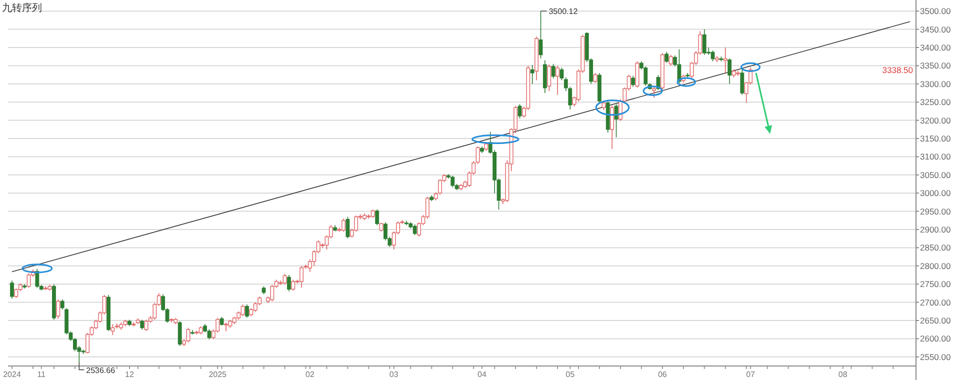 The width and height of the screenshot is (960, 380). What do you see at coordinates (563, 11) in the screenshot?
I see `annotation: 3500.12` at bounding box center [563, 11].